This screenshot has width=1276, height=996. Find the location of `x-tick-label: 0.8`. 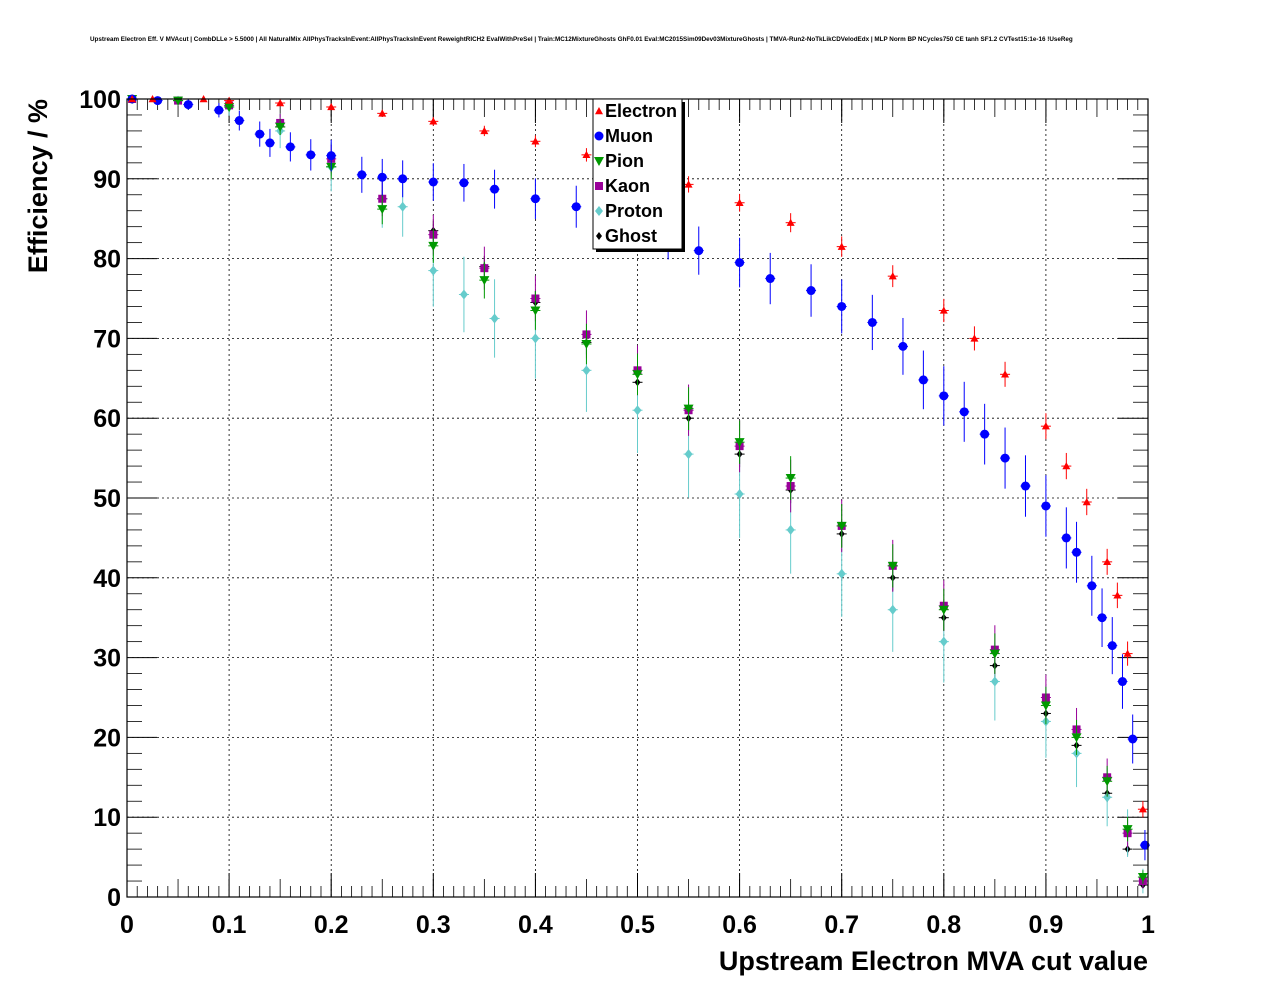

x-tick-label: 0.8 is located at coordinates (943, 925).